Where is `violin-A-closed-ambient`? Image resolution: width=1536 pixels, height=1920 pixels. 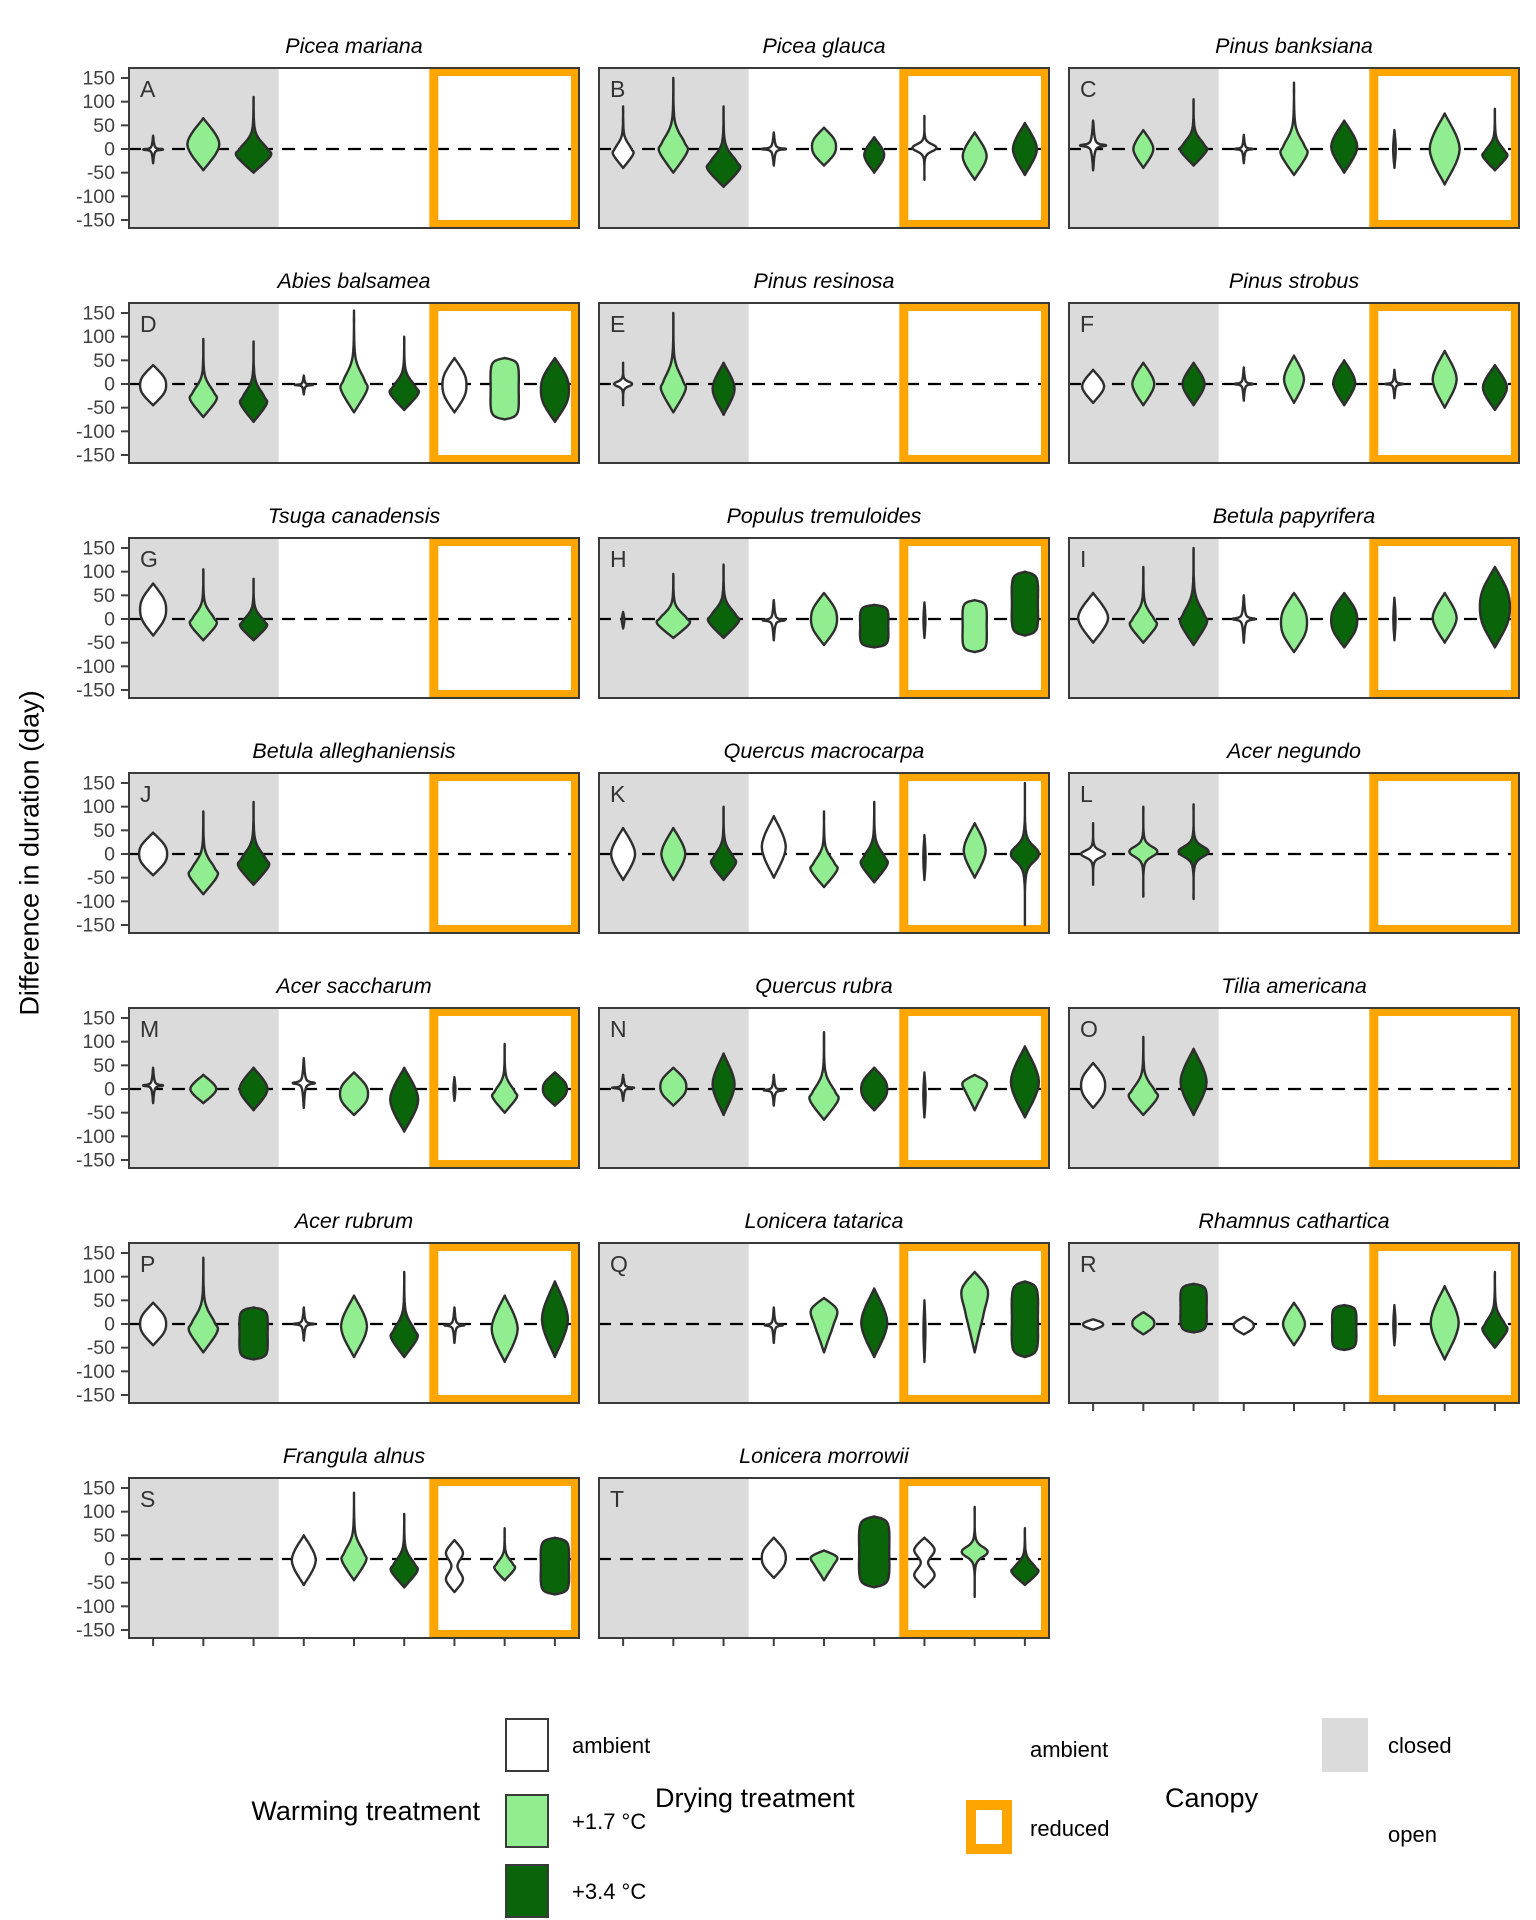 violin-A-closed-ambient is located at coordinates (153, 149).